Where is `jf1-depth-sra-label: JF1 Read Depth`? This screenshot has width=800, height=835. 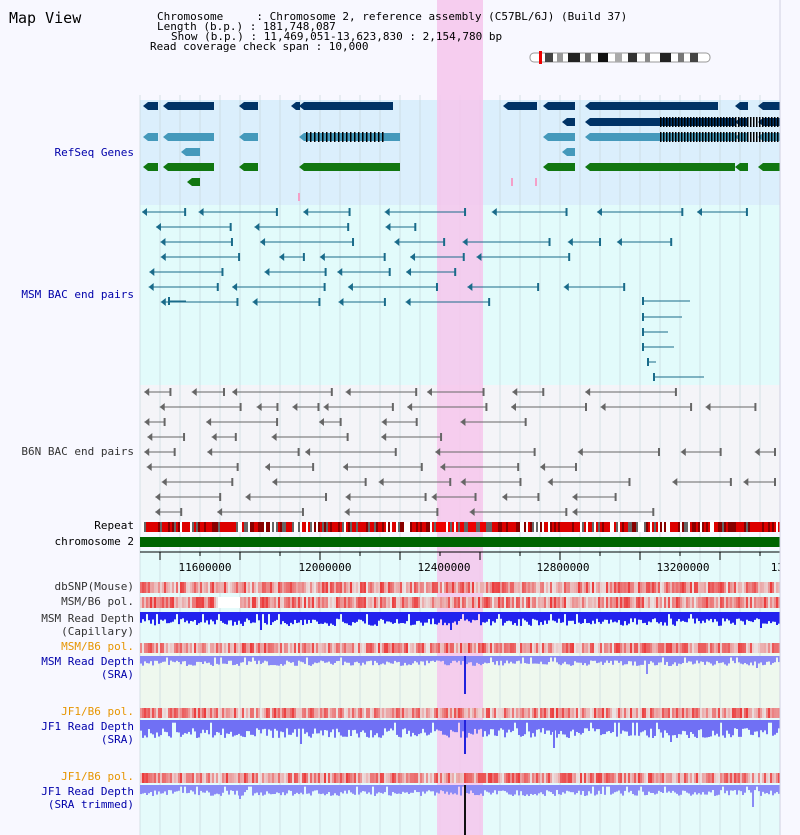
jf1-depth-sra-label: JF1 Read Depth is located at coordinates (87, 726).